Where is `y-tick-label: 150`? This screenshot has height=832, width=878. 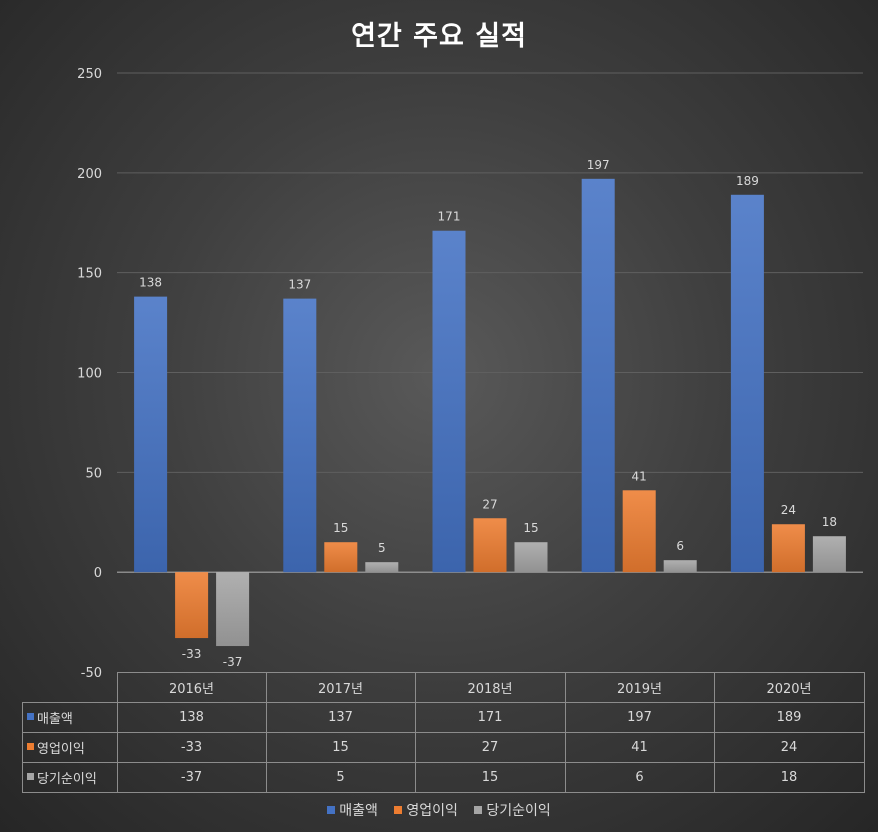
y-tick-label: 150 is located at coordinates (89, 274).